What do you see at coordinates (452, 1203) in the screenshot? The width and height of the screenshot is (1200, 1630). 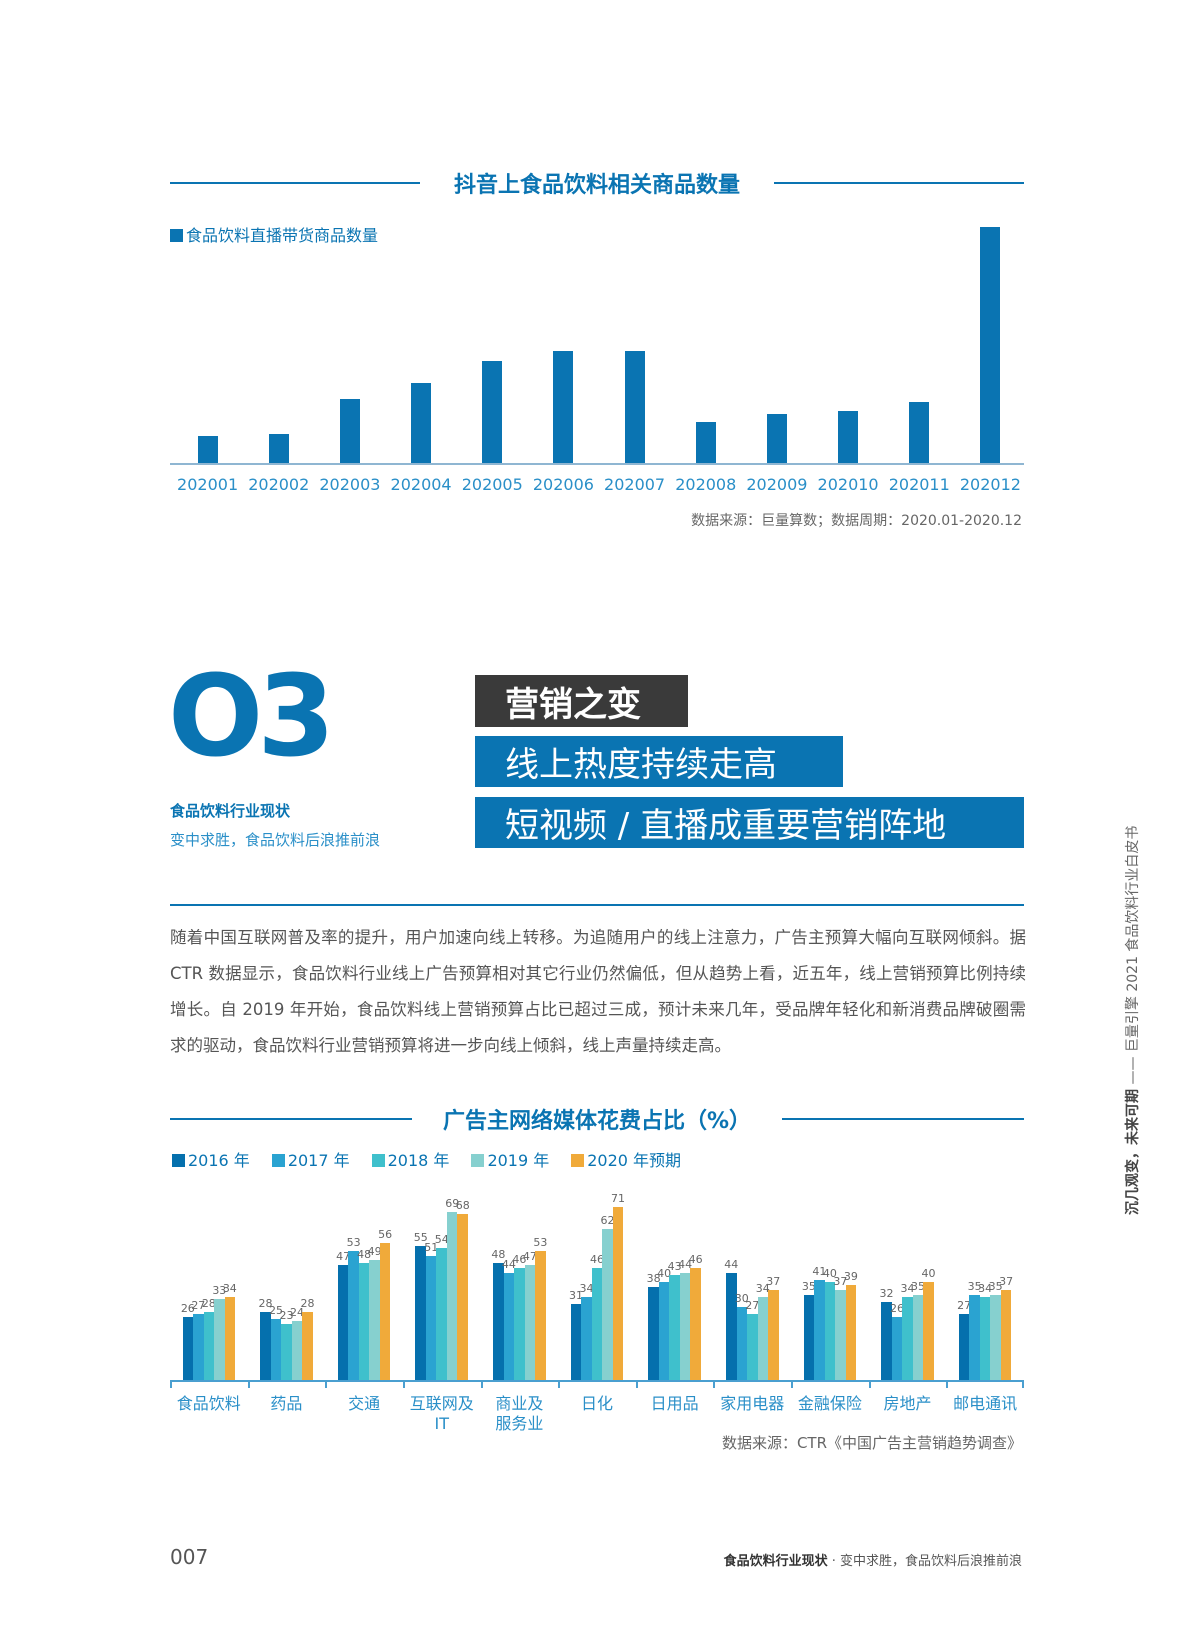 I see `data-label: 69` at bounding box center [452, 1203].